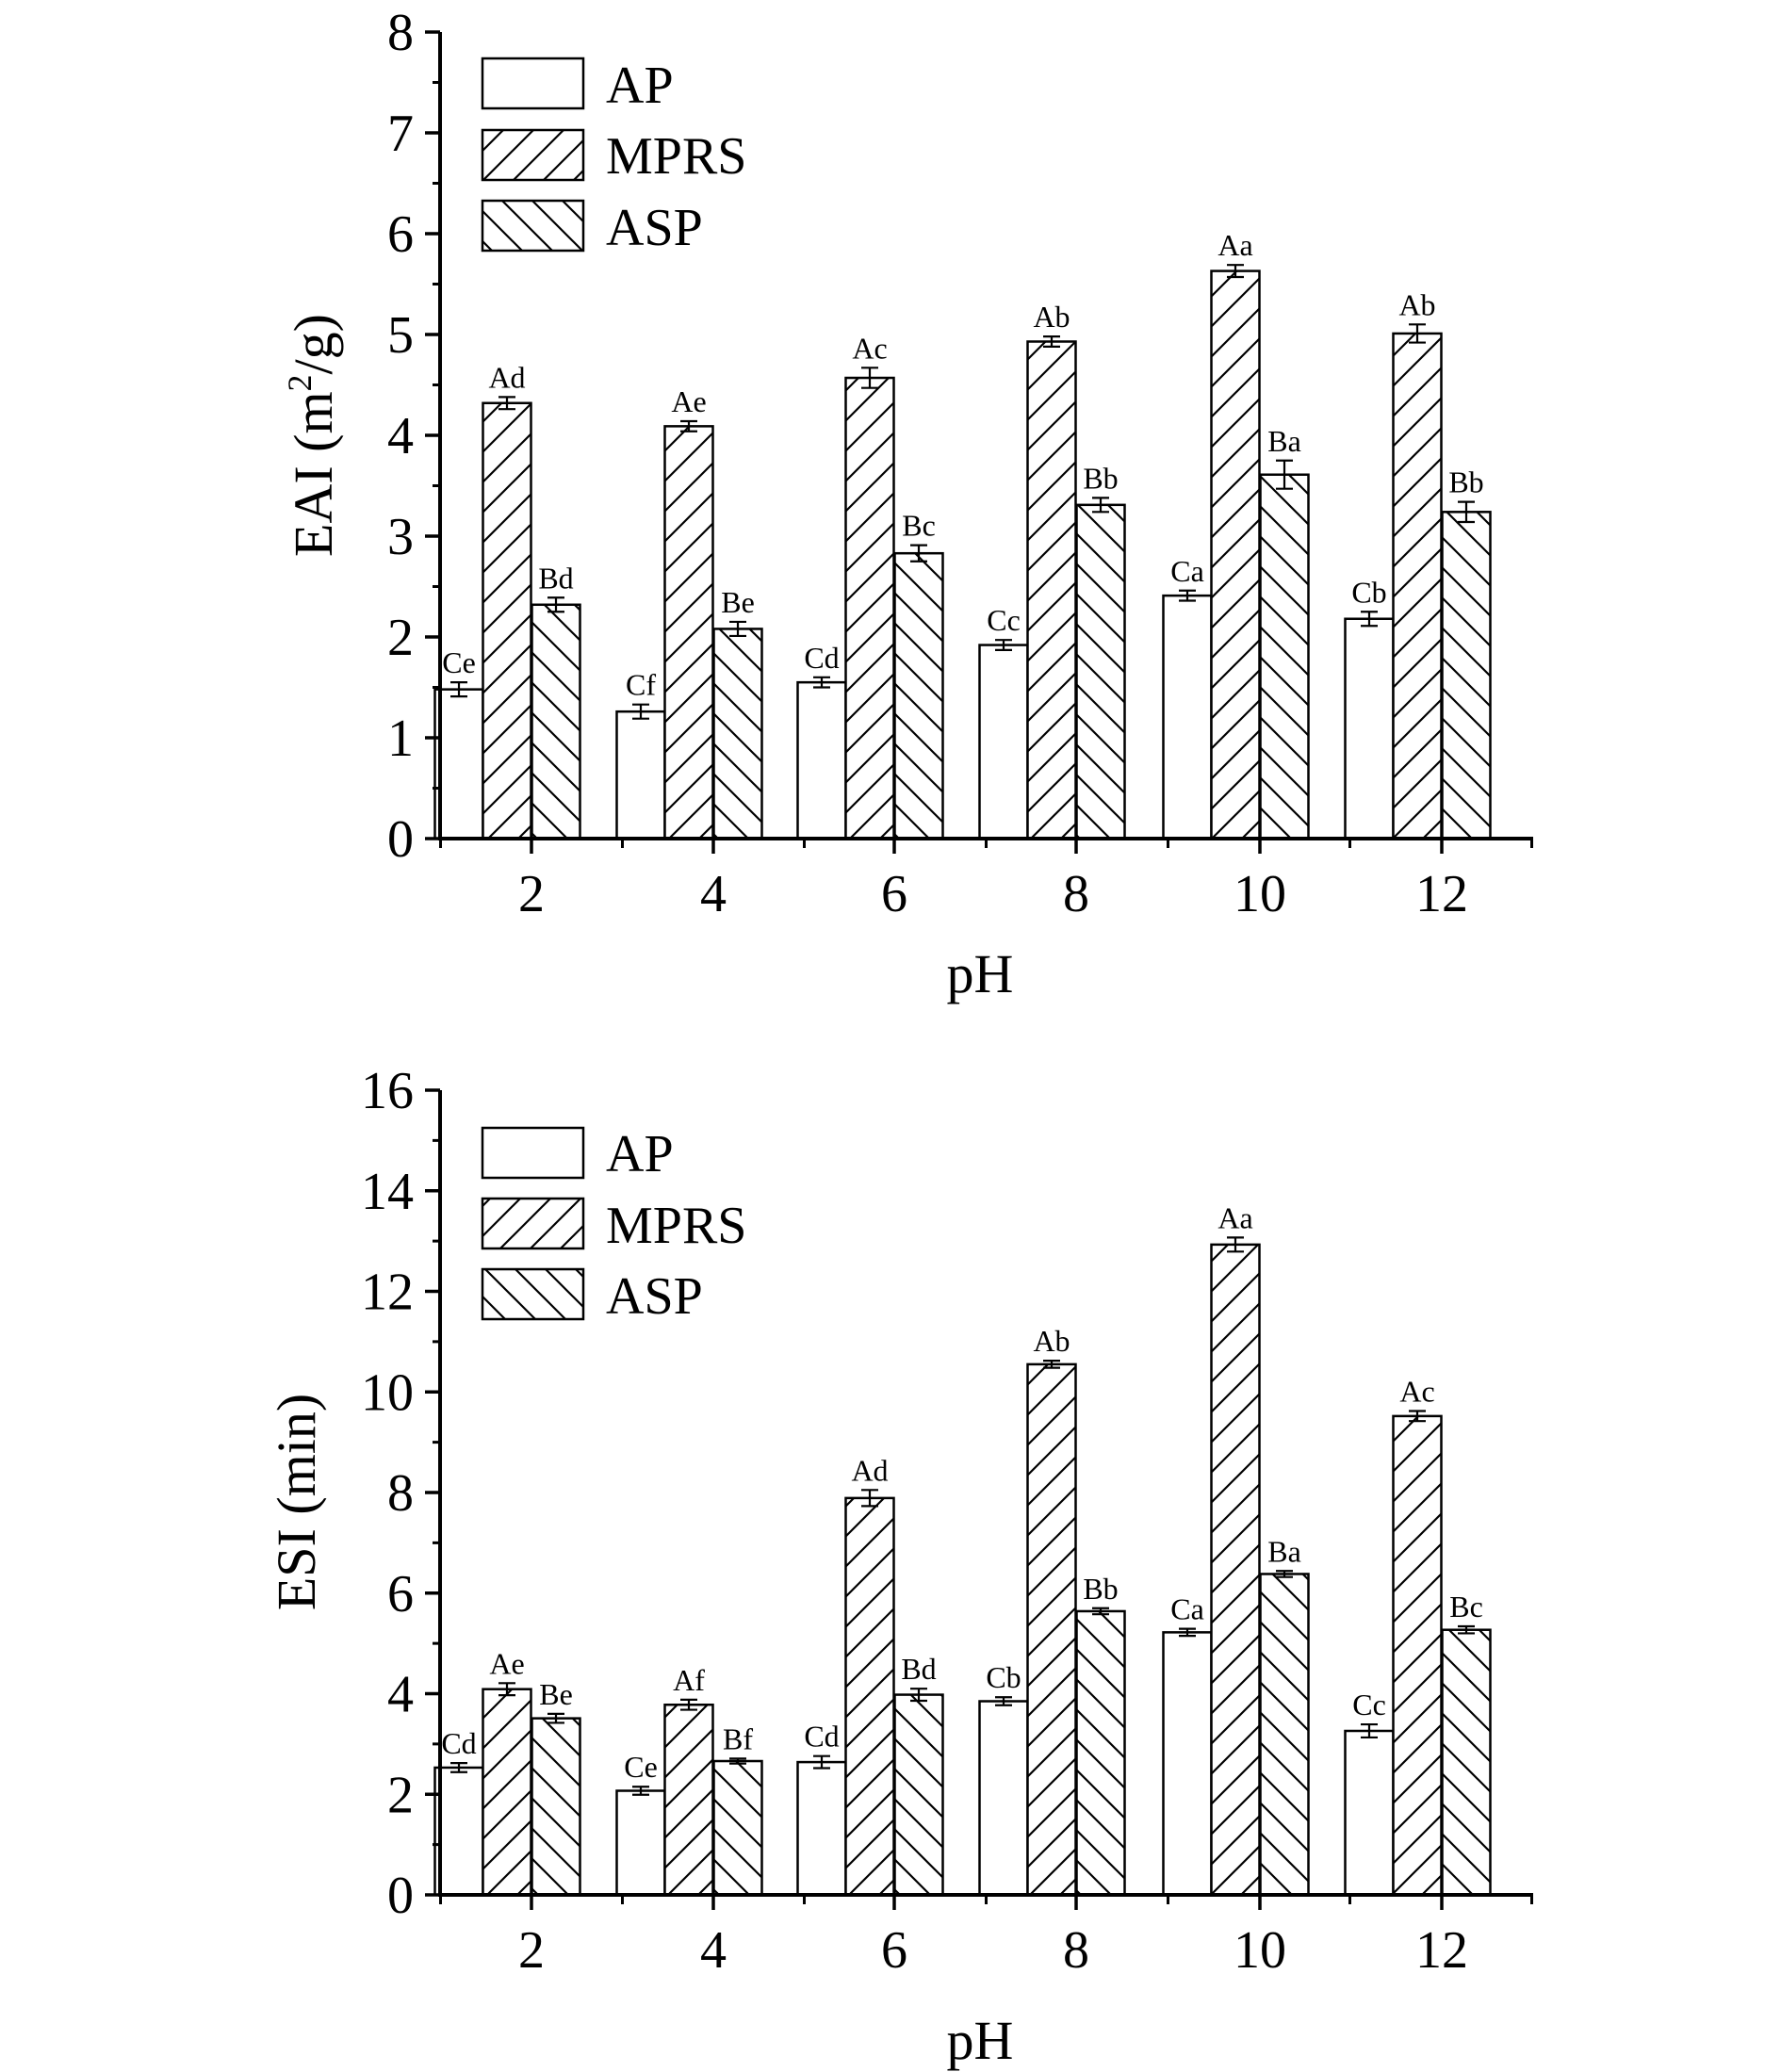 This screenshot has height=2072, width=1781. What do you see at coordinates (1234, 245) in the screenshot?
I see `significance-label: Aa` at bounding box center [1234, 245].